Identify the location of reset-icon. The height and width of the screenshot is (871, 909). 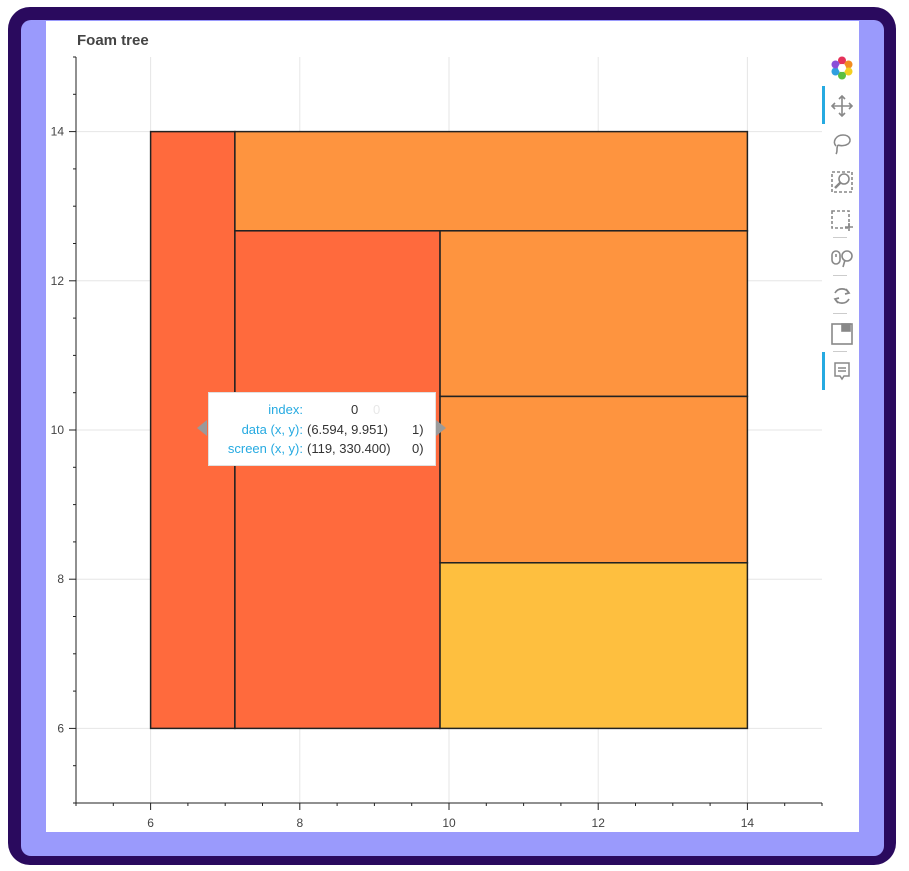
(842, 296).